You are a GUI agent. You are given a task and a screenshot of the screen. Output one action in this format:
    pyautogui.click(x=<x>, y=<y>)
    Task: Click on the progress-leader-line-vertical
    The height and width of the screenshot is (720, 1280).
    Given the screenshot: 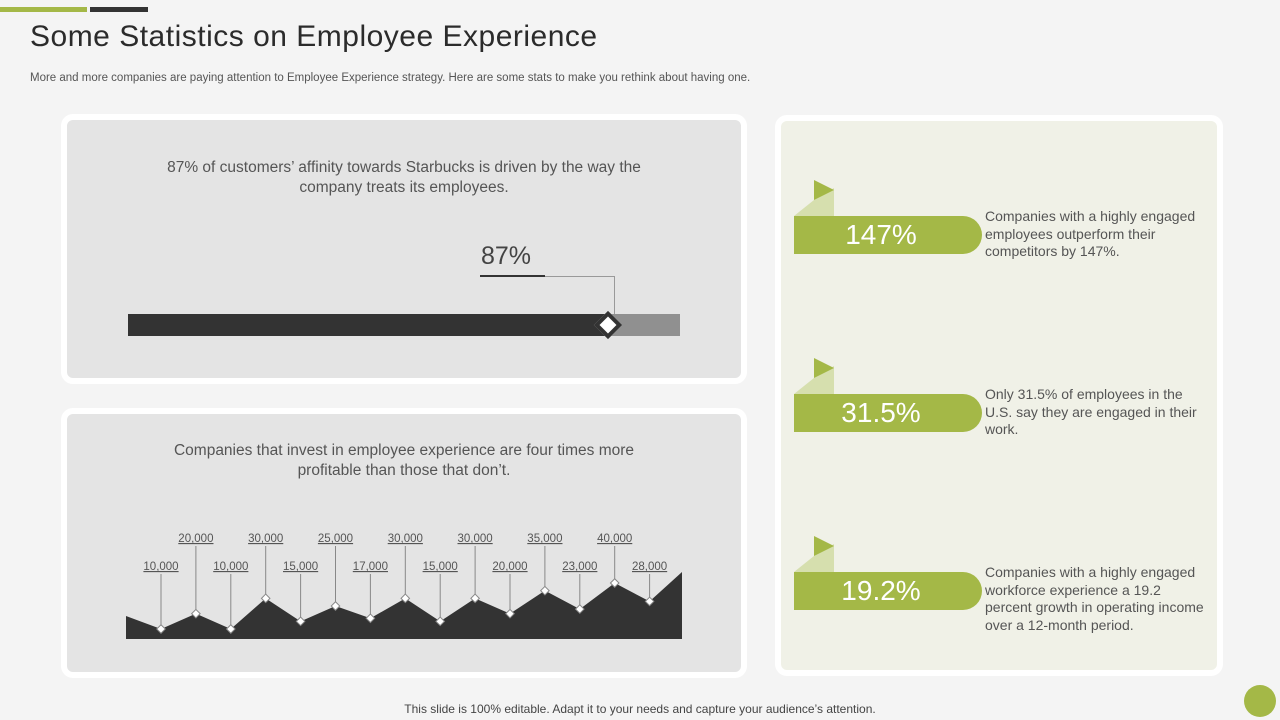 What is the action you would take?
    pyautogui.click(x=614, y=295)
    